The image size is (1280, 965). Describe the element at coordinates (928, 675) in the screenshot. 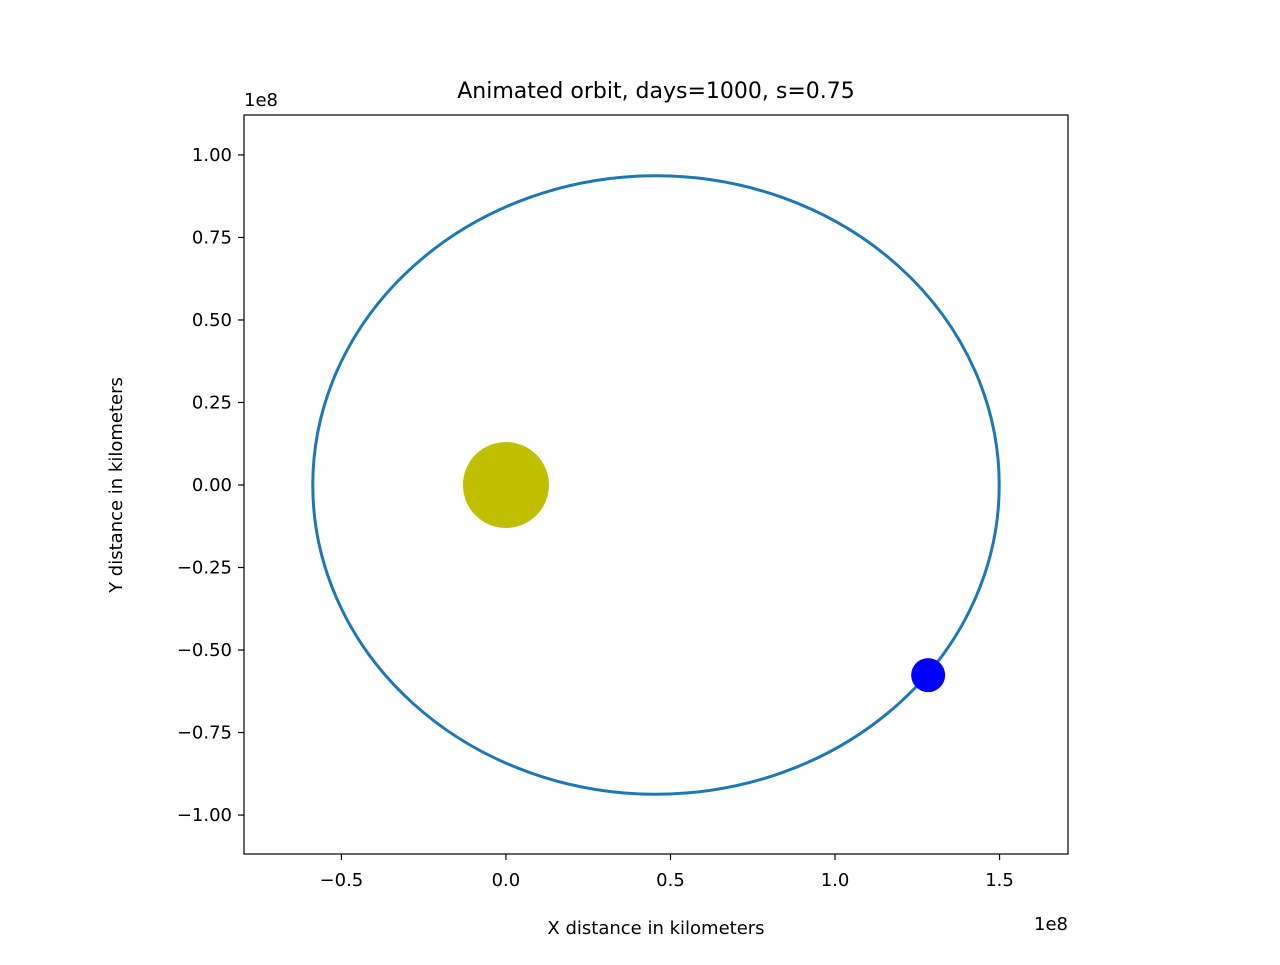

I see `planet-marker` at that location.